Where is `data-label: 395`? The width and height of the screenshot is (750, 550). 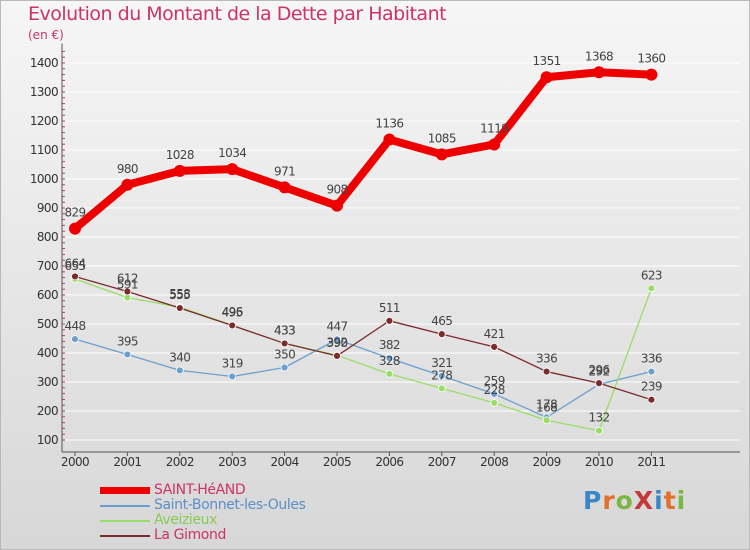
data-label: 395 is located at coordinates (127, 341).